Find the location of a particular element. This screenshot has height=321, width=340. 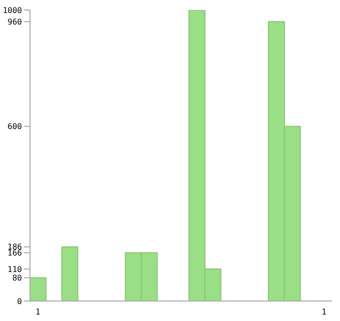

y-tick-label: 110 is located at coordinates (15, 269).